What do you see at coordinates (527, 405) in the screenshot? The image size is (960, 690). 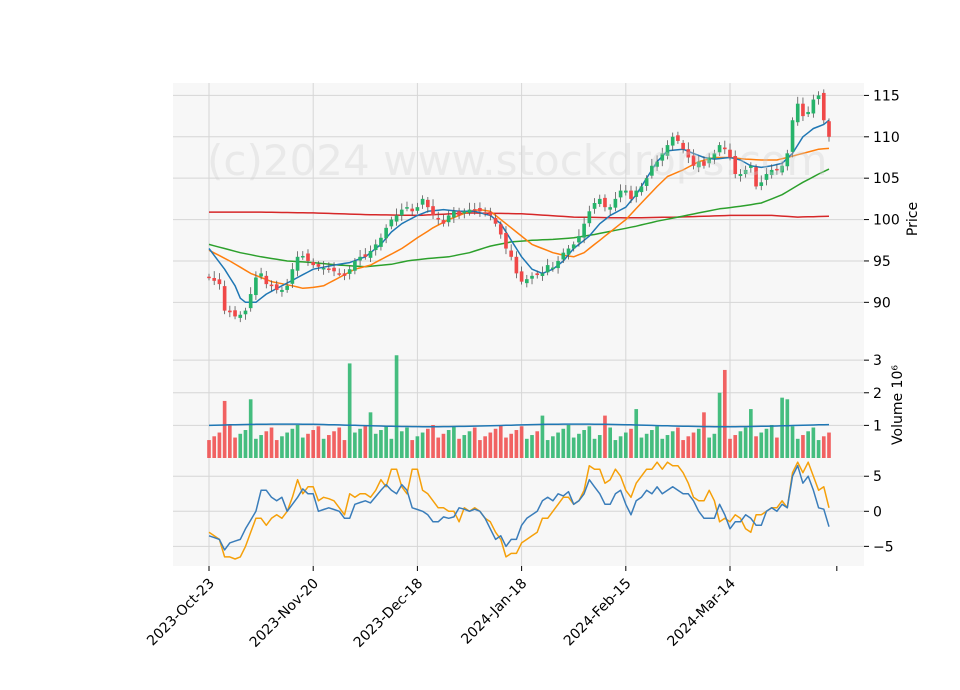 I see `volume-panel: 1 2 3` at bounding box center [527, 405].